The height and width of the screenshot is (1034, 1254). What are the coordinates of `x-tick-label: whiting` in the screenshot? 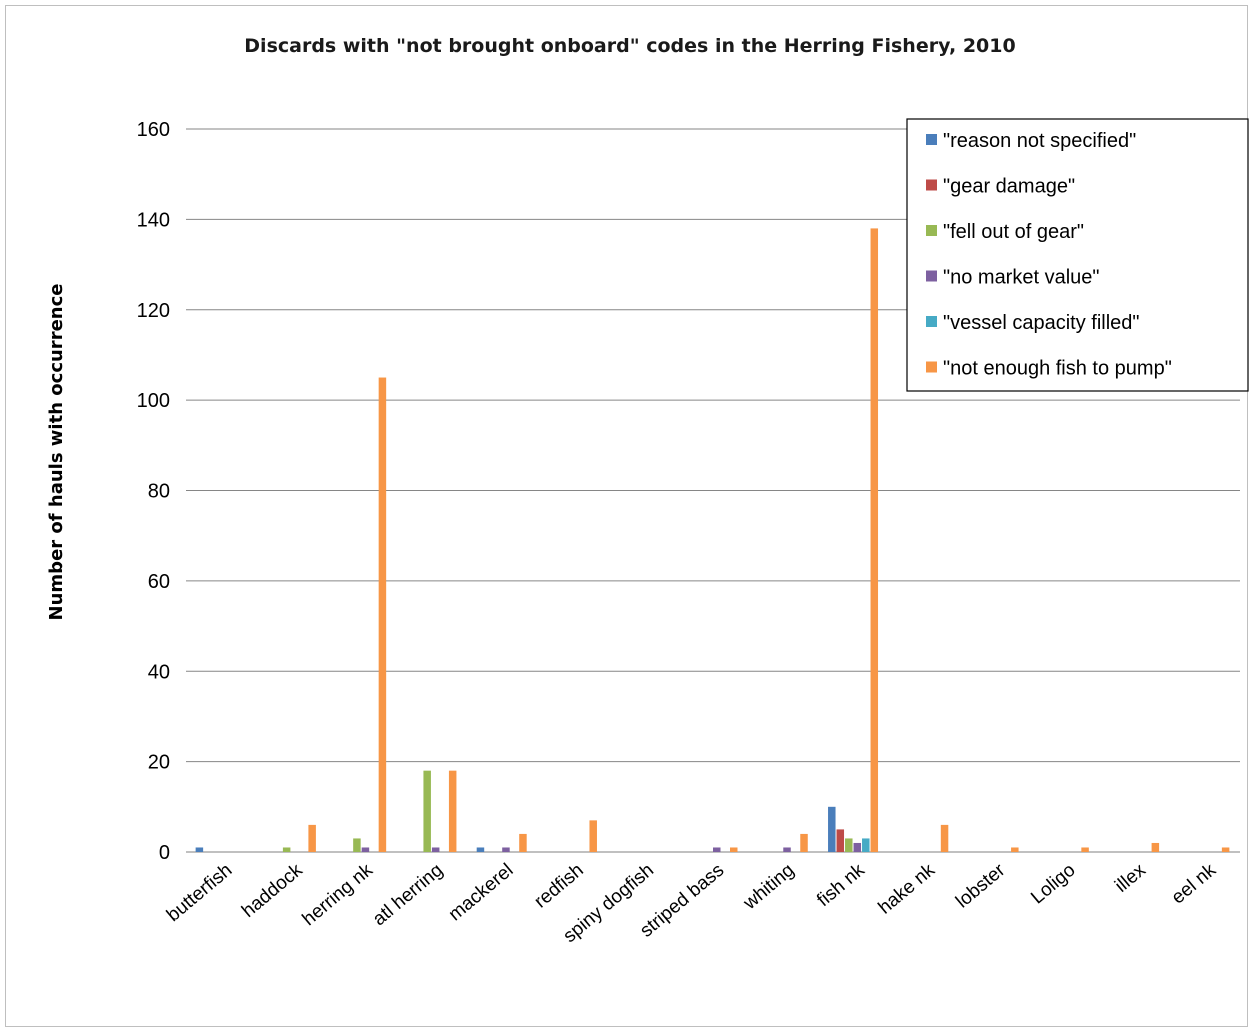 It's located at (769, 887).